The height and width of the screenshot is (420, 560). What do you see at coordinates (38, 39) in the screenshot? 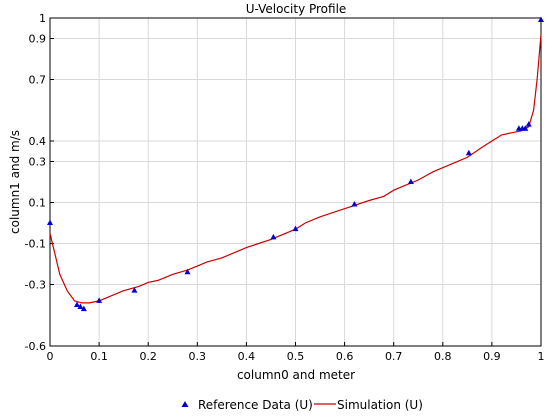
I see `y-tick-label: 0.9` at bounding box center [38, 39].